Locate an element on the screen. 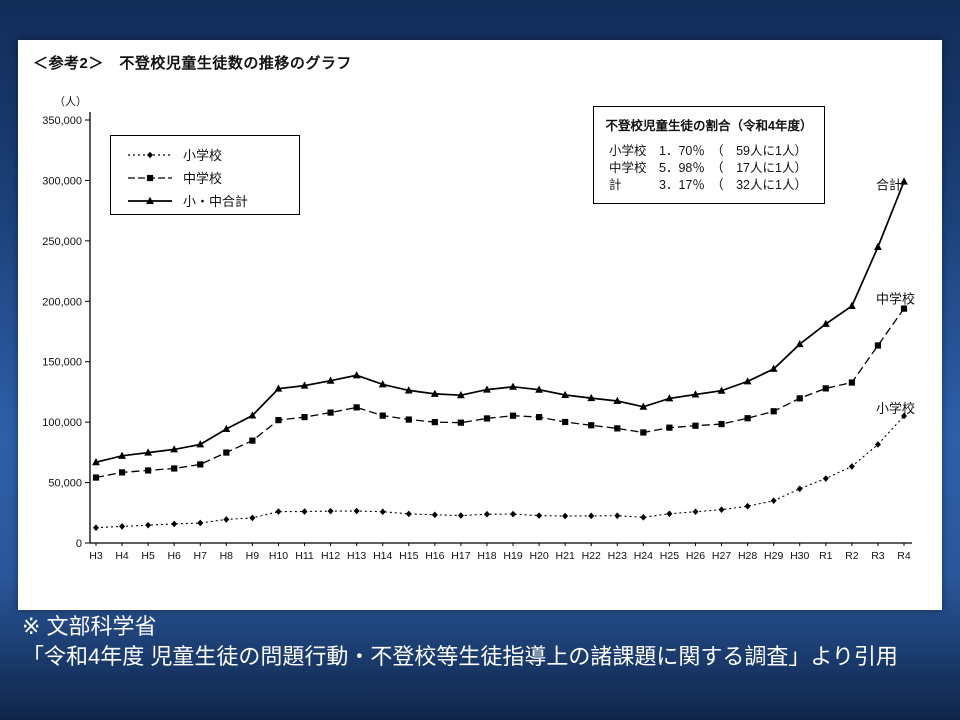  legend-item-label: 中学校 is located at coordinates (203, 178).